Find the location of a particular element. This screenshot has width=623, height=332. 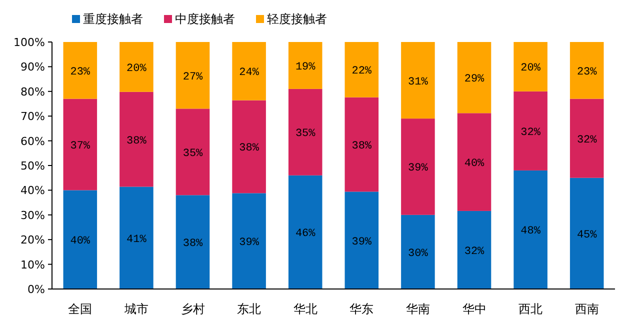

x-tick-label: 华北 is located at coordinates (305, 309).